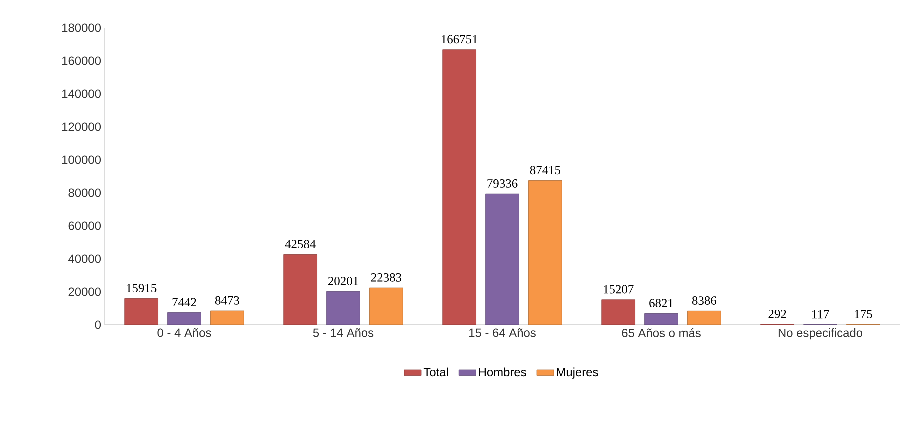 The image size is (921, 427). I want to click on data-label: 166751, so click(460, 39).